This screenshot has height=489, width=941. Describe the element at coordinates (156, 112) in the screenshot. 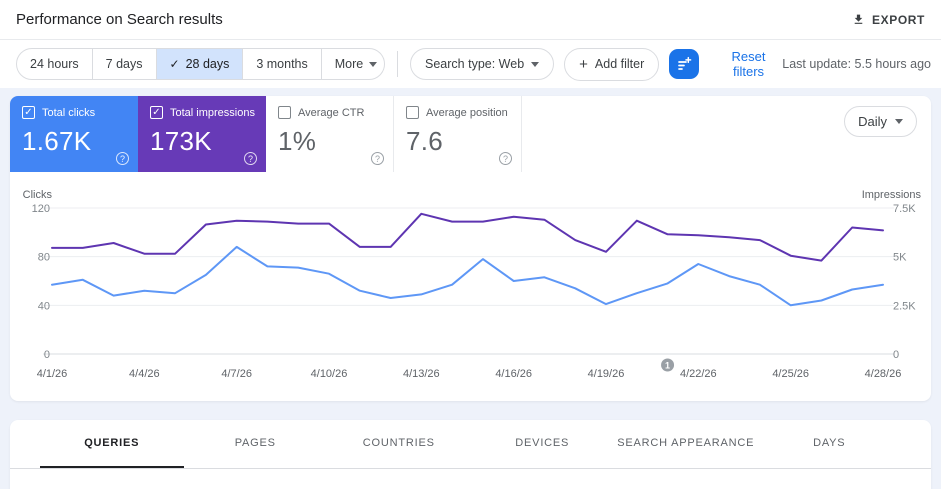

I see `checkbox-total-impressions: ✓` at that location.